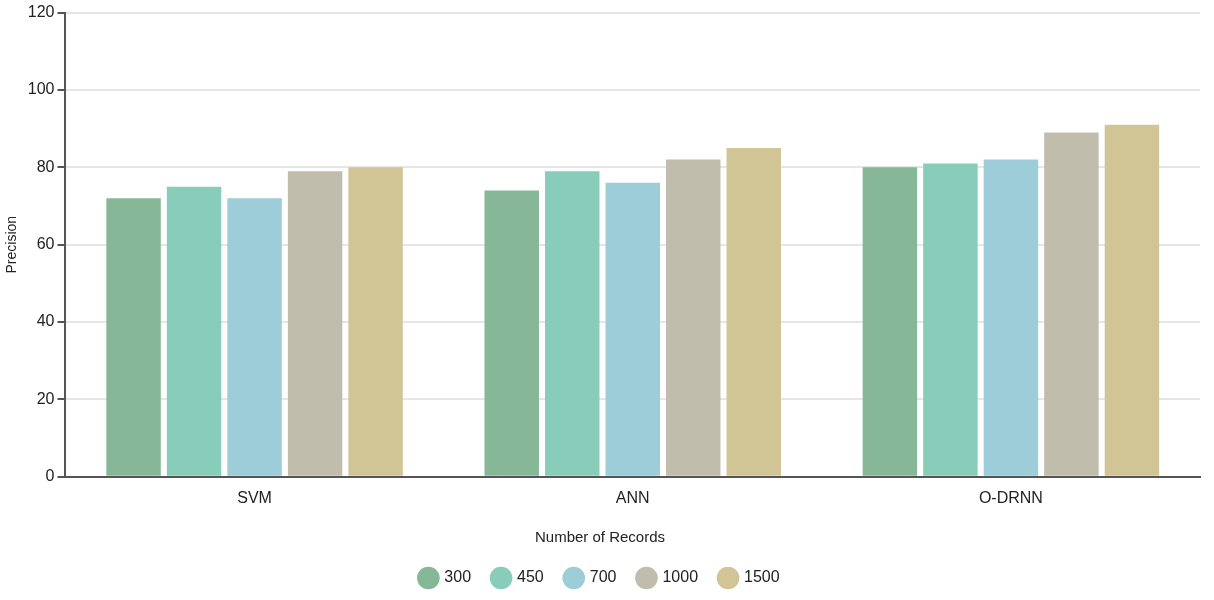  Describe the element at coordinates (458, 577) in the screenshot. I see `legend-label: 300` at that location.